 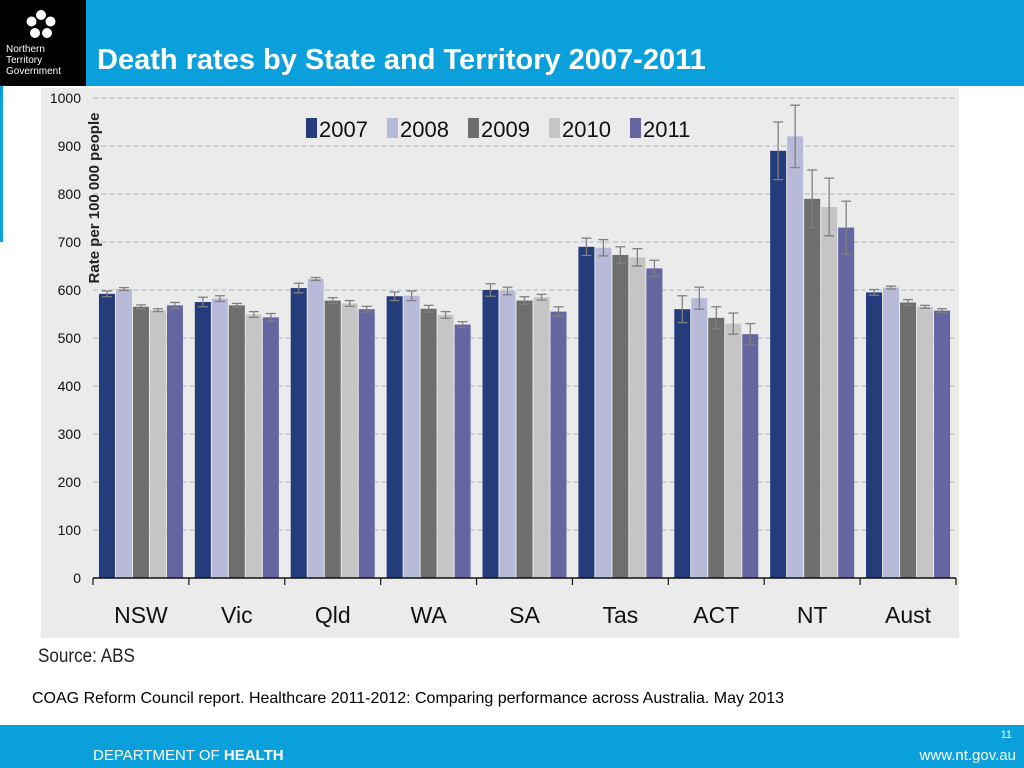 I want to click on bar-act-2011, so click(x=750, y=456).